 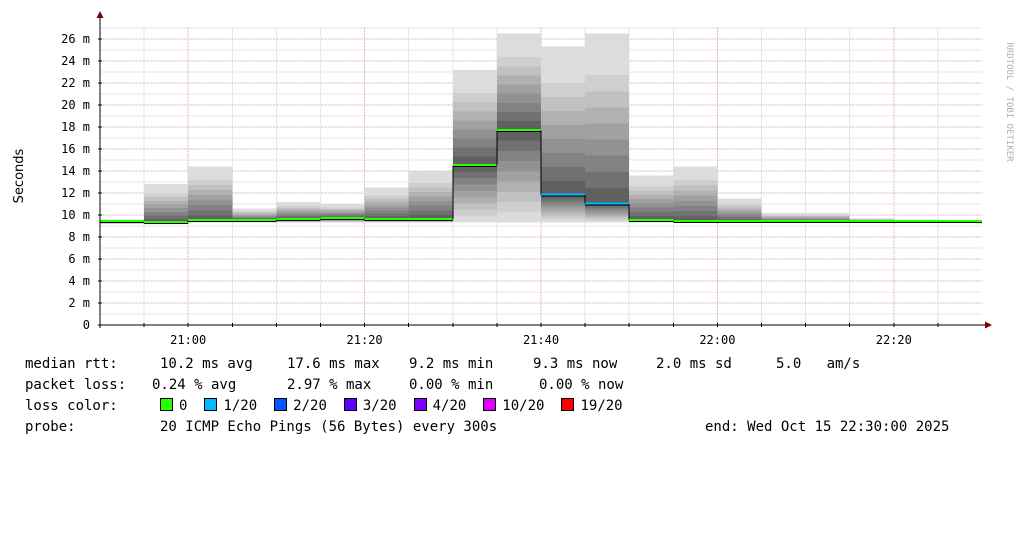 What do you see at coordinates (451, 364) in the screenshot?
I see `median-rtt-min: 9.2 ms min` at bounding box center [451, 364].